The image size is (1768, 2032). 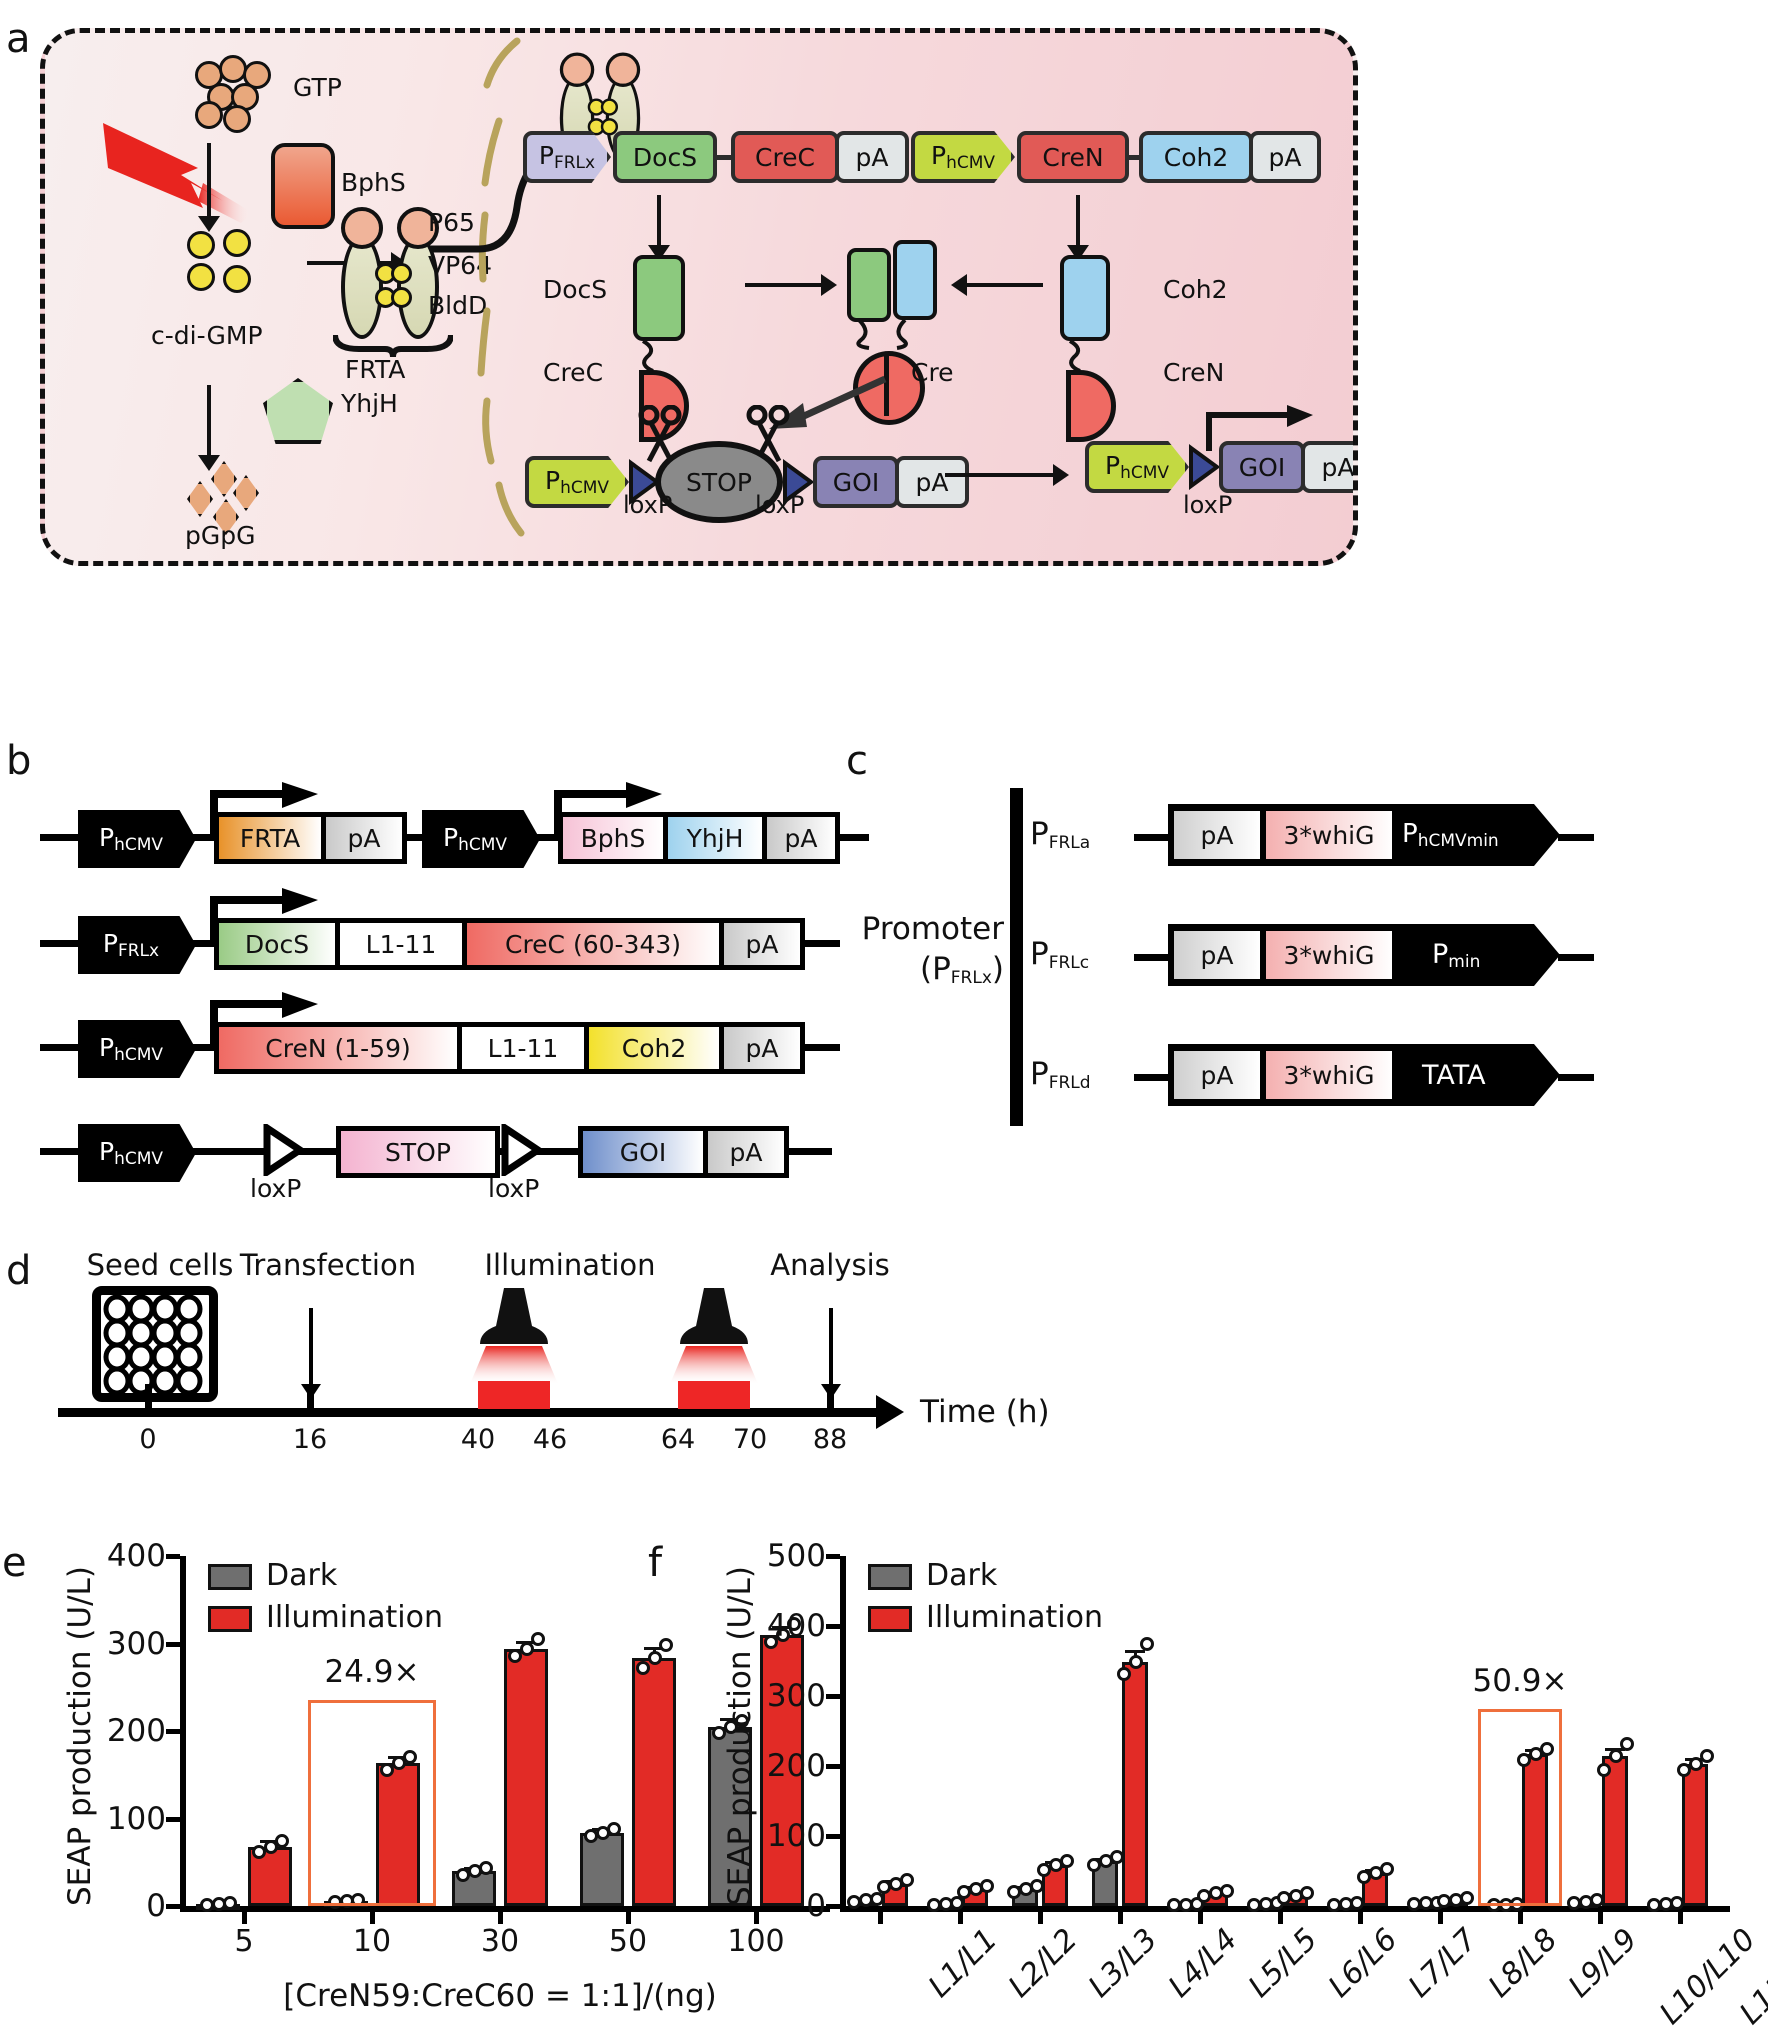 I want to click on gene-l1-11-a: L1-11, so click(x=401, y=944).